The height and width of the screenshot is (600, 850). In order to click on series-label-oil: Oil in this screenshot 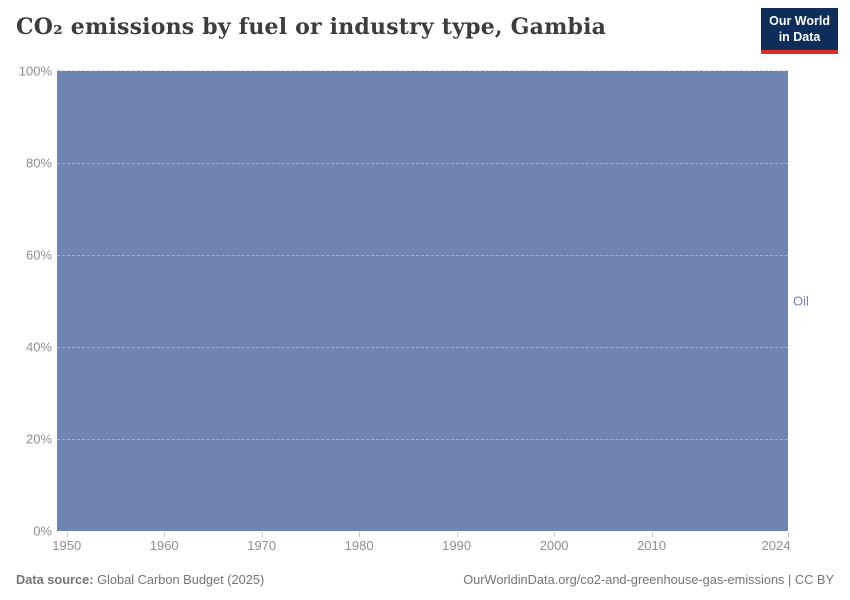, I will do `click(801, 301)`.